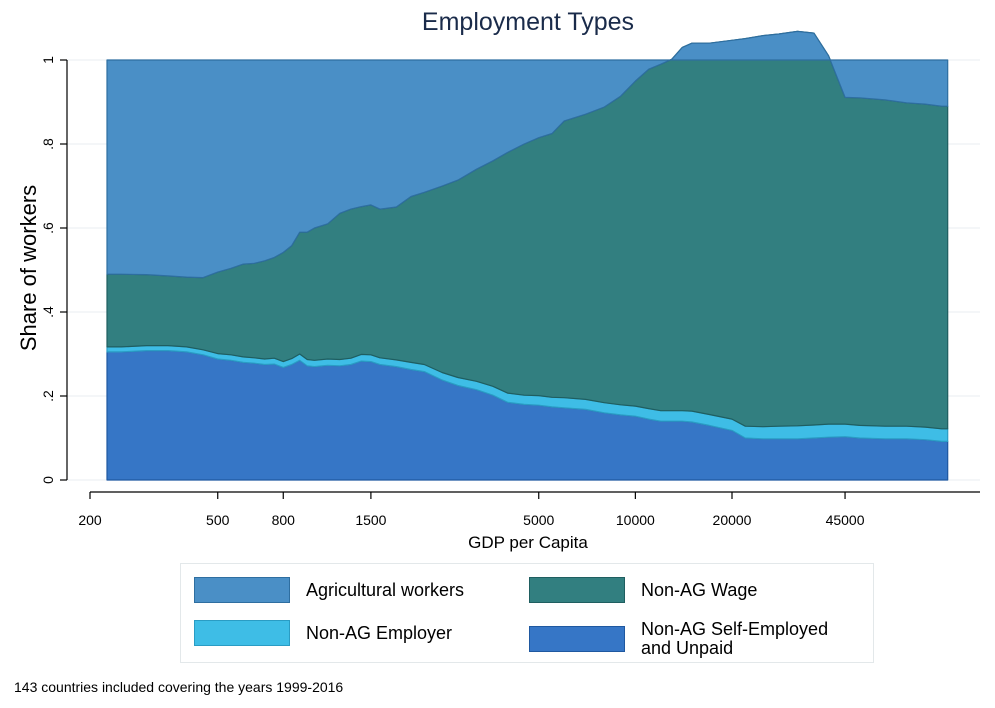 Image resolution: width=995 pixels, height=708 pixels. What do you see at coordinates (370, 520) in the screenshot?
I see `x-tick-label: 1500` at bounding box center [370, 520].